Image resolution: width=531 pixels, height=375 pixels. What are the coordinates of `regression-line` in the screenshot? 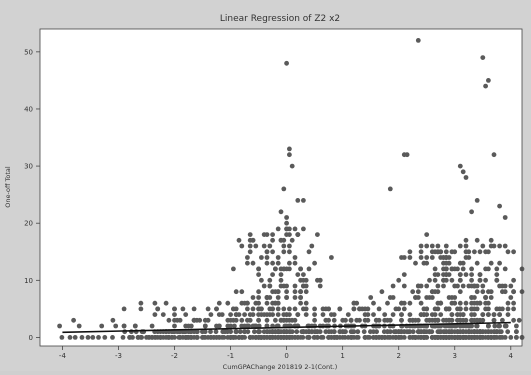 It's located at (286, 327).